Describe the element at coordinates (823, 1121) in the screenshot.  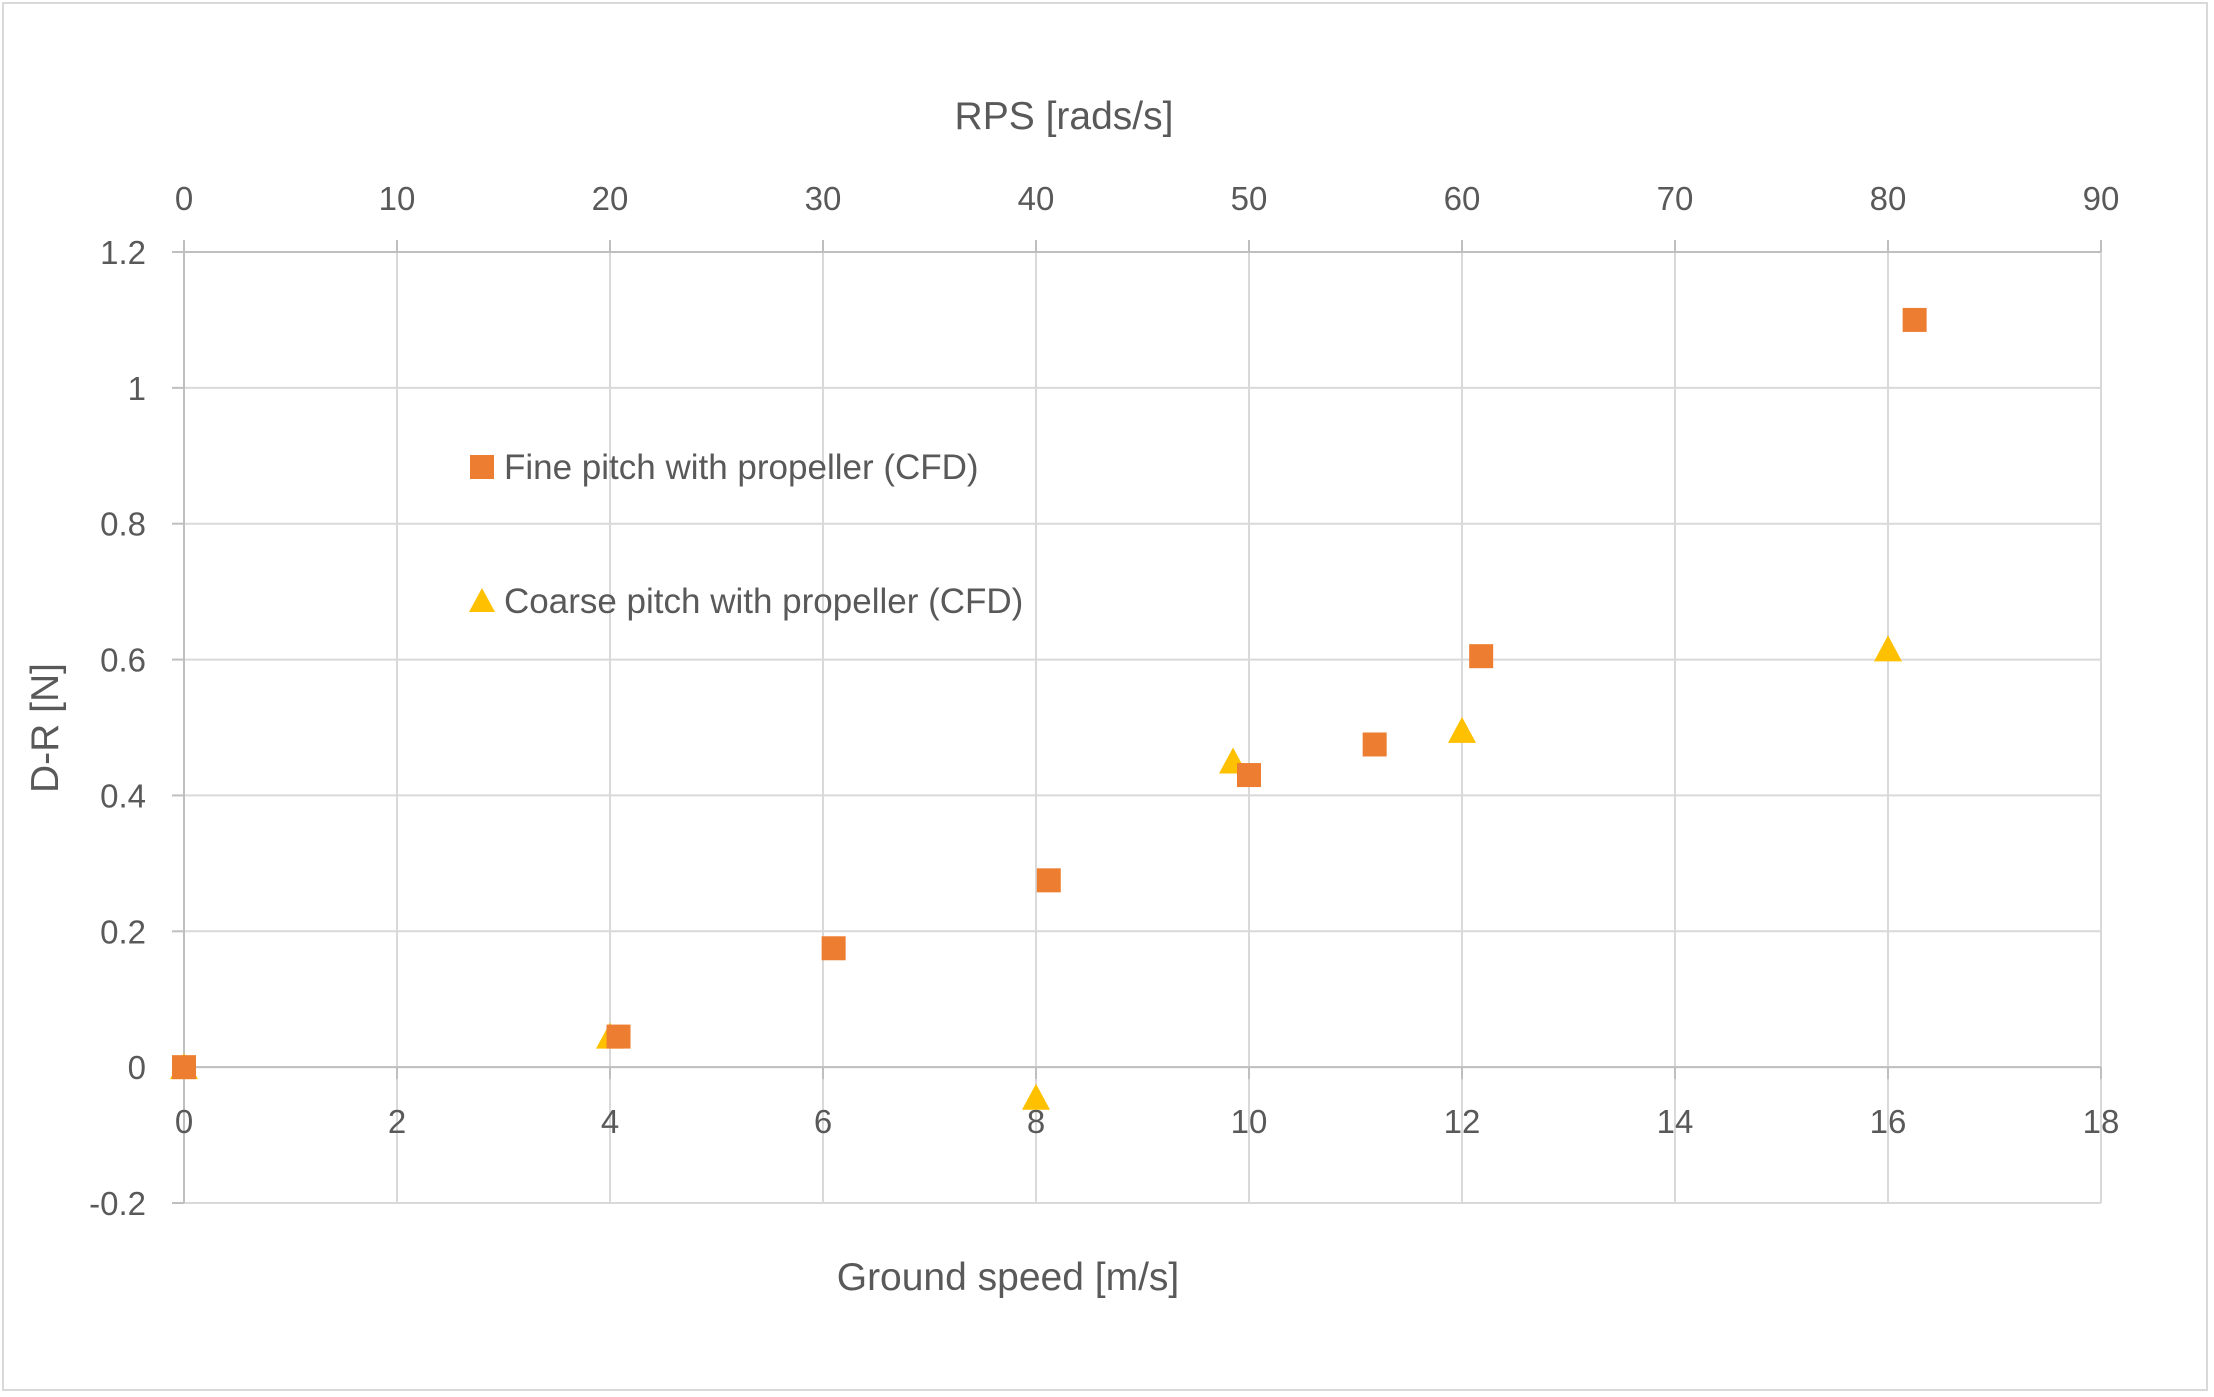
I see `x-tick-label: 6` at that location.